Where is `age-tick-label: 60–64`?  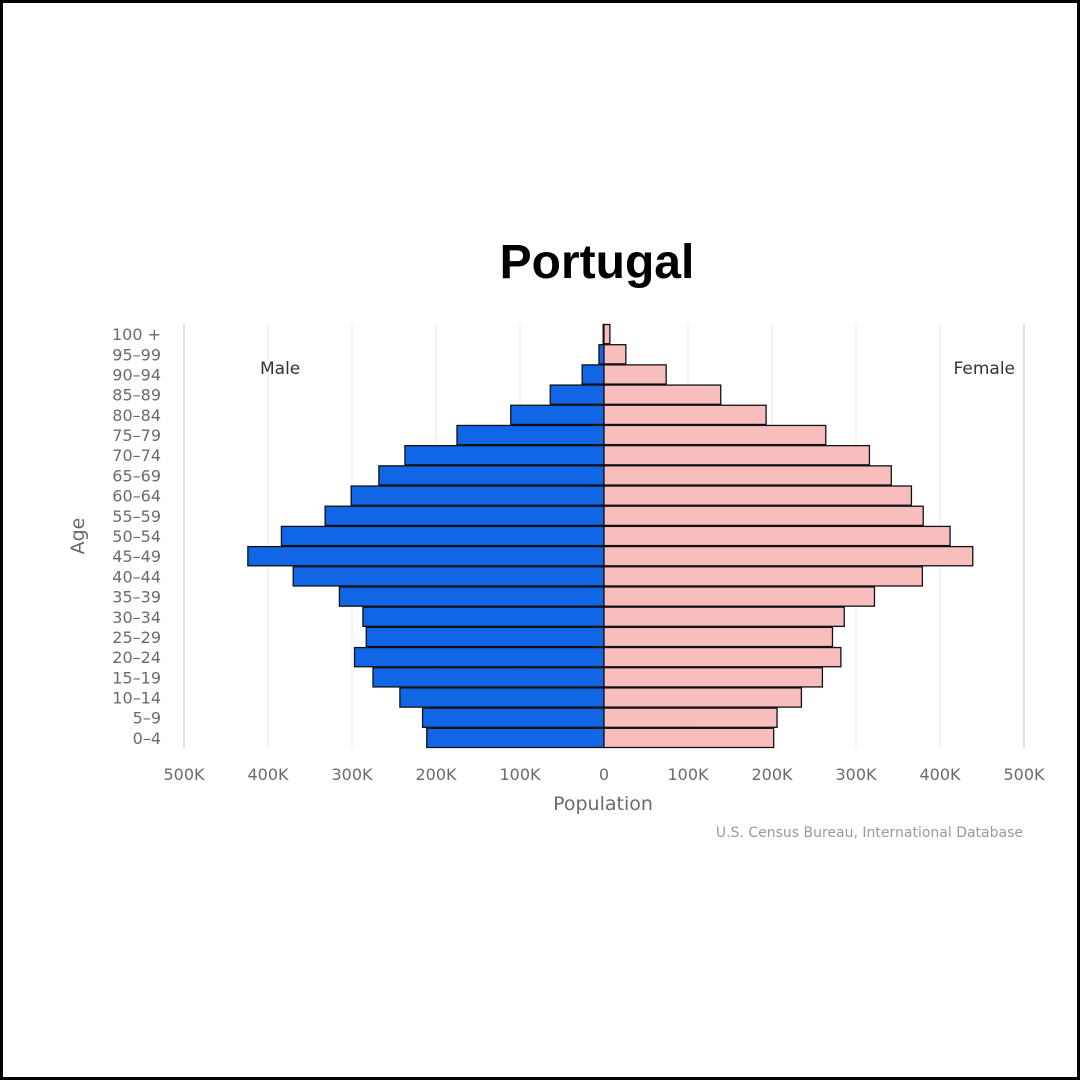
age-tick-label: 60–64 is located at coordinates (136, 496).